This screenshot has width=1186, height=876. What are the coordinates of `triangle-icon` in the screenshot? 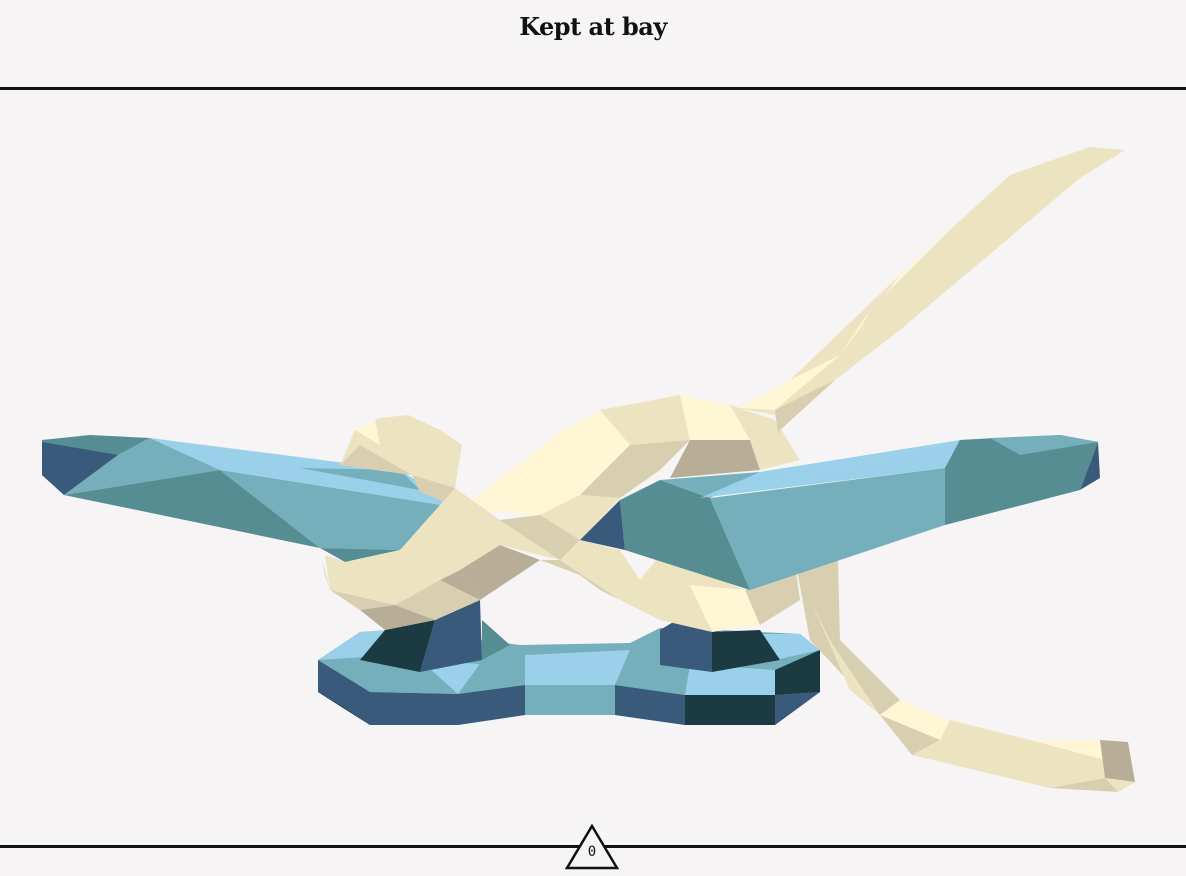 It's located at (592, 846).